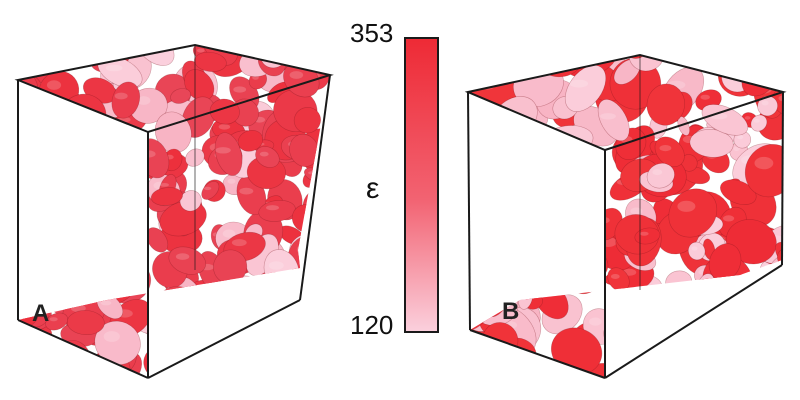  Describe the element at coordinates (224, 339) in the screenshot. I see `box-a-bottom-front-edge` at that location.